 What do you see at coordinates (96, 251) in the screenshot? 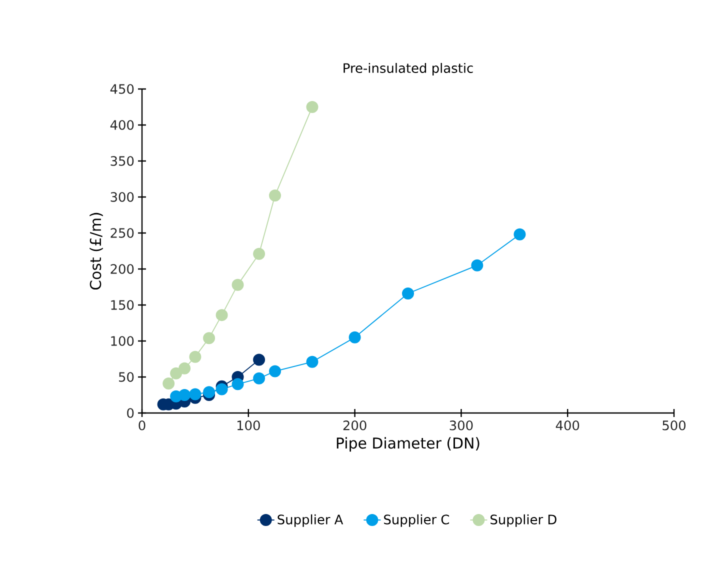
I see `y-axis-title: Cost (£/m)` at bounding box center [96, 251].